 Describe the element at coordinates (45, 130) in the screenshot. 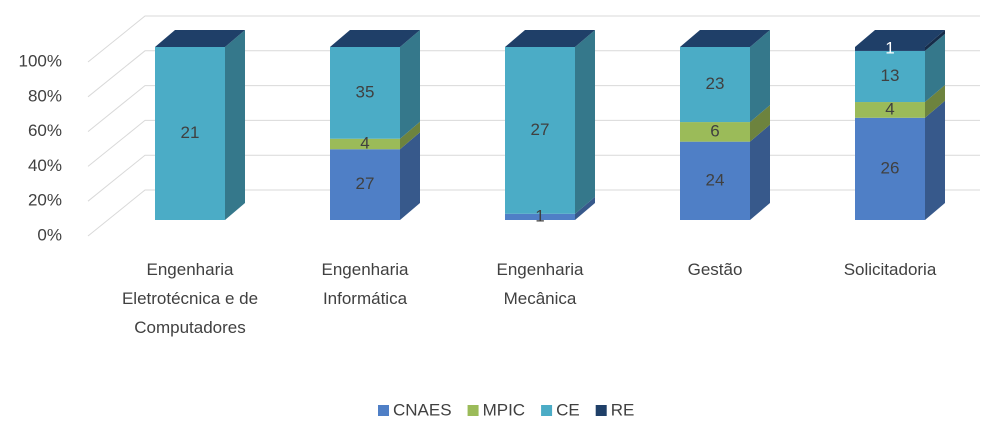

I see `y-tick-label: 60%` at that location.